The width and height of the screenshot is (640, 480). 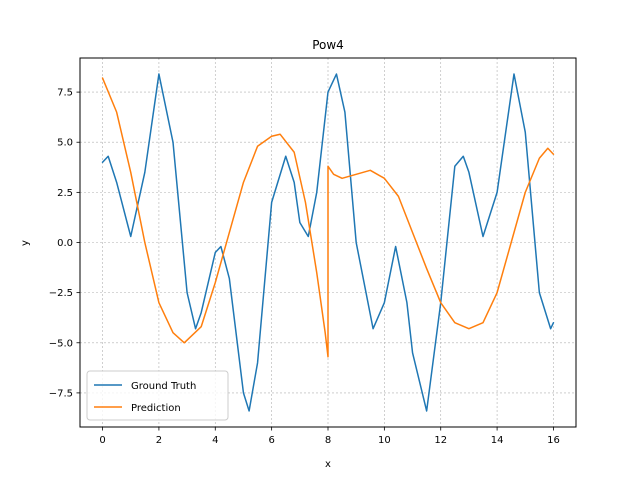 I want to click on y-tick-label: 2.5, so click(x=65, y=193).